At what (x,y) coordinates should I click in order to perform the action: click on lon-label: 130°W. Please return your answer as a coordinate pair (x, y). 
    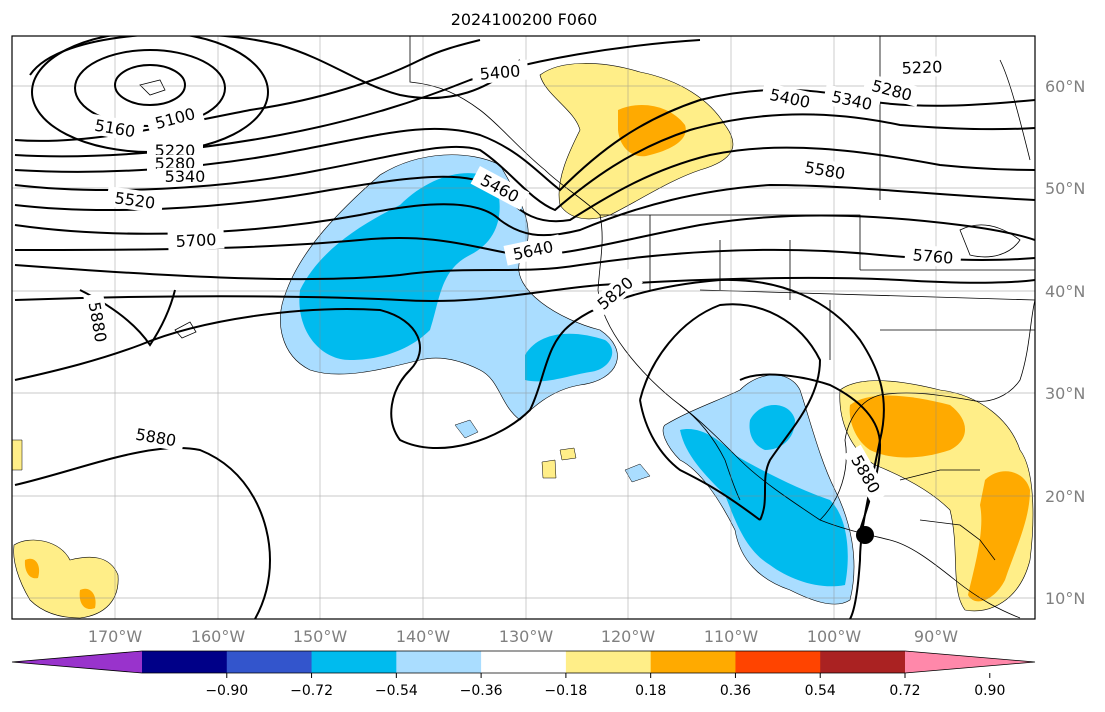
    Looking at the image, I should click on (526, 636).